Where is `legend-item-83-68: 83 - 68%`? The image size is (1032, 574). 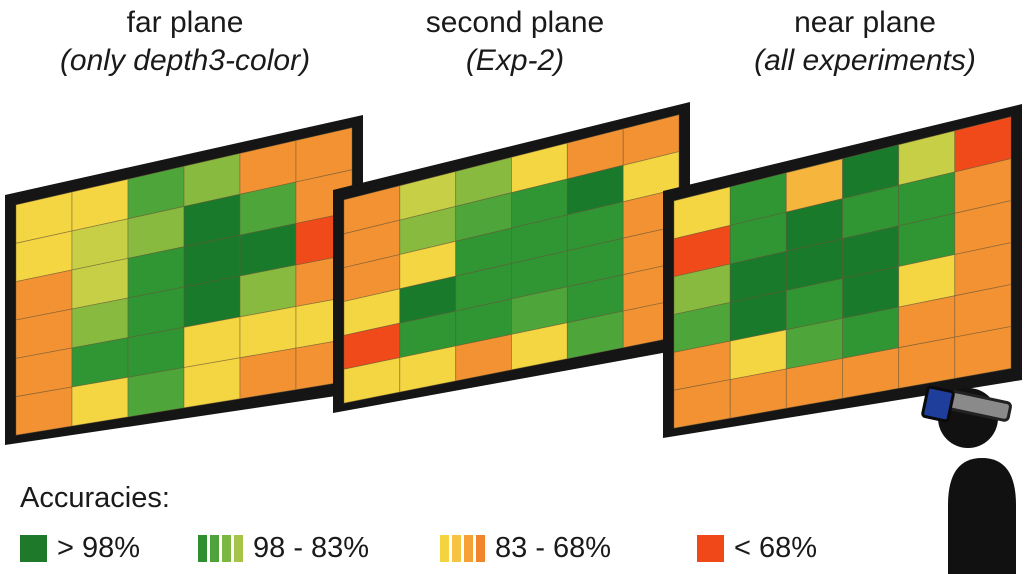 legend-item-83-68: 83 - 68% is located at coordinates (525, 548).